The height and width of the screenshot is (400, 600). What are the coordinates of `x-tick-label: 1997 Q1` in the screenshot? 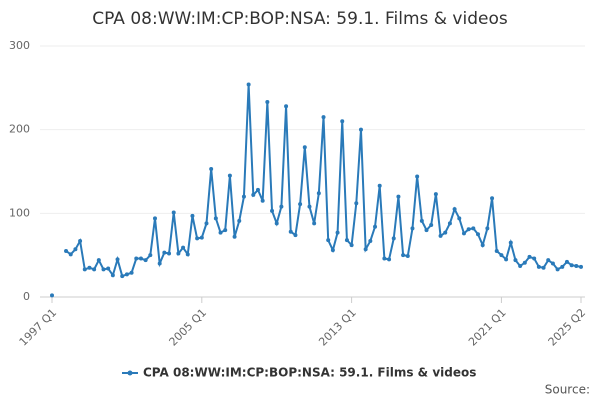 It's located at (38, 327).